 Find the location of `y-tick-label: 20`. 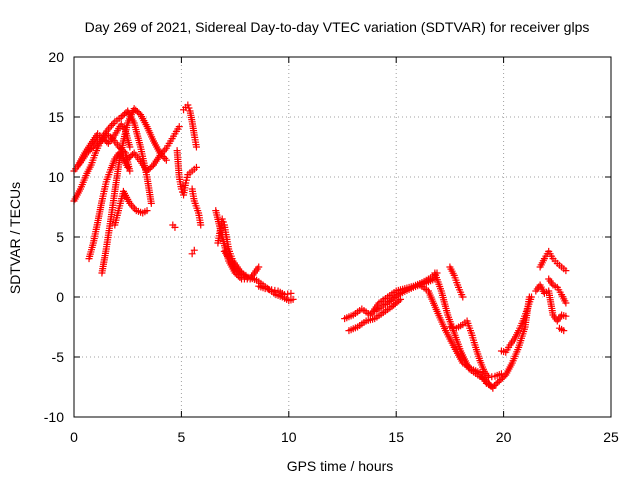

y-tick-label: 20 is located at coordinates (56, 57).